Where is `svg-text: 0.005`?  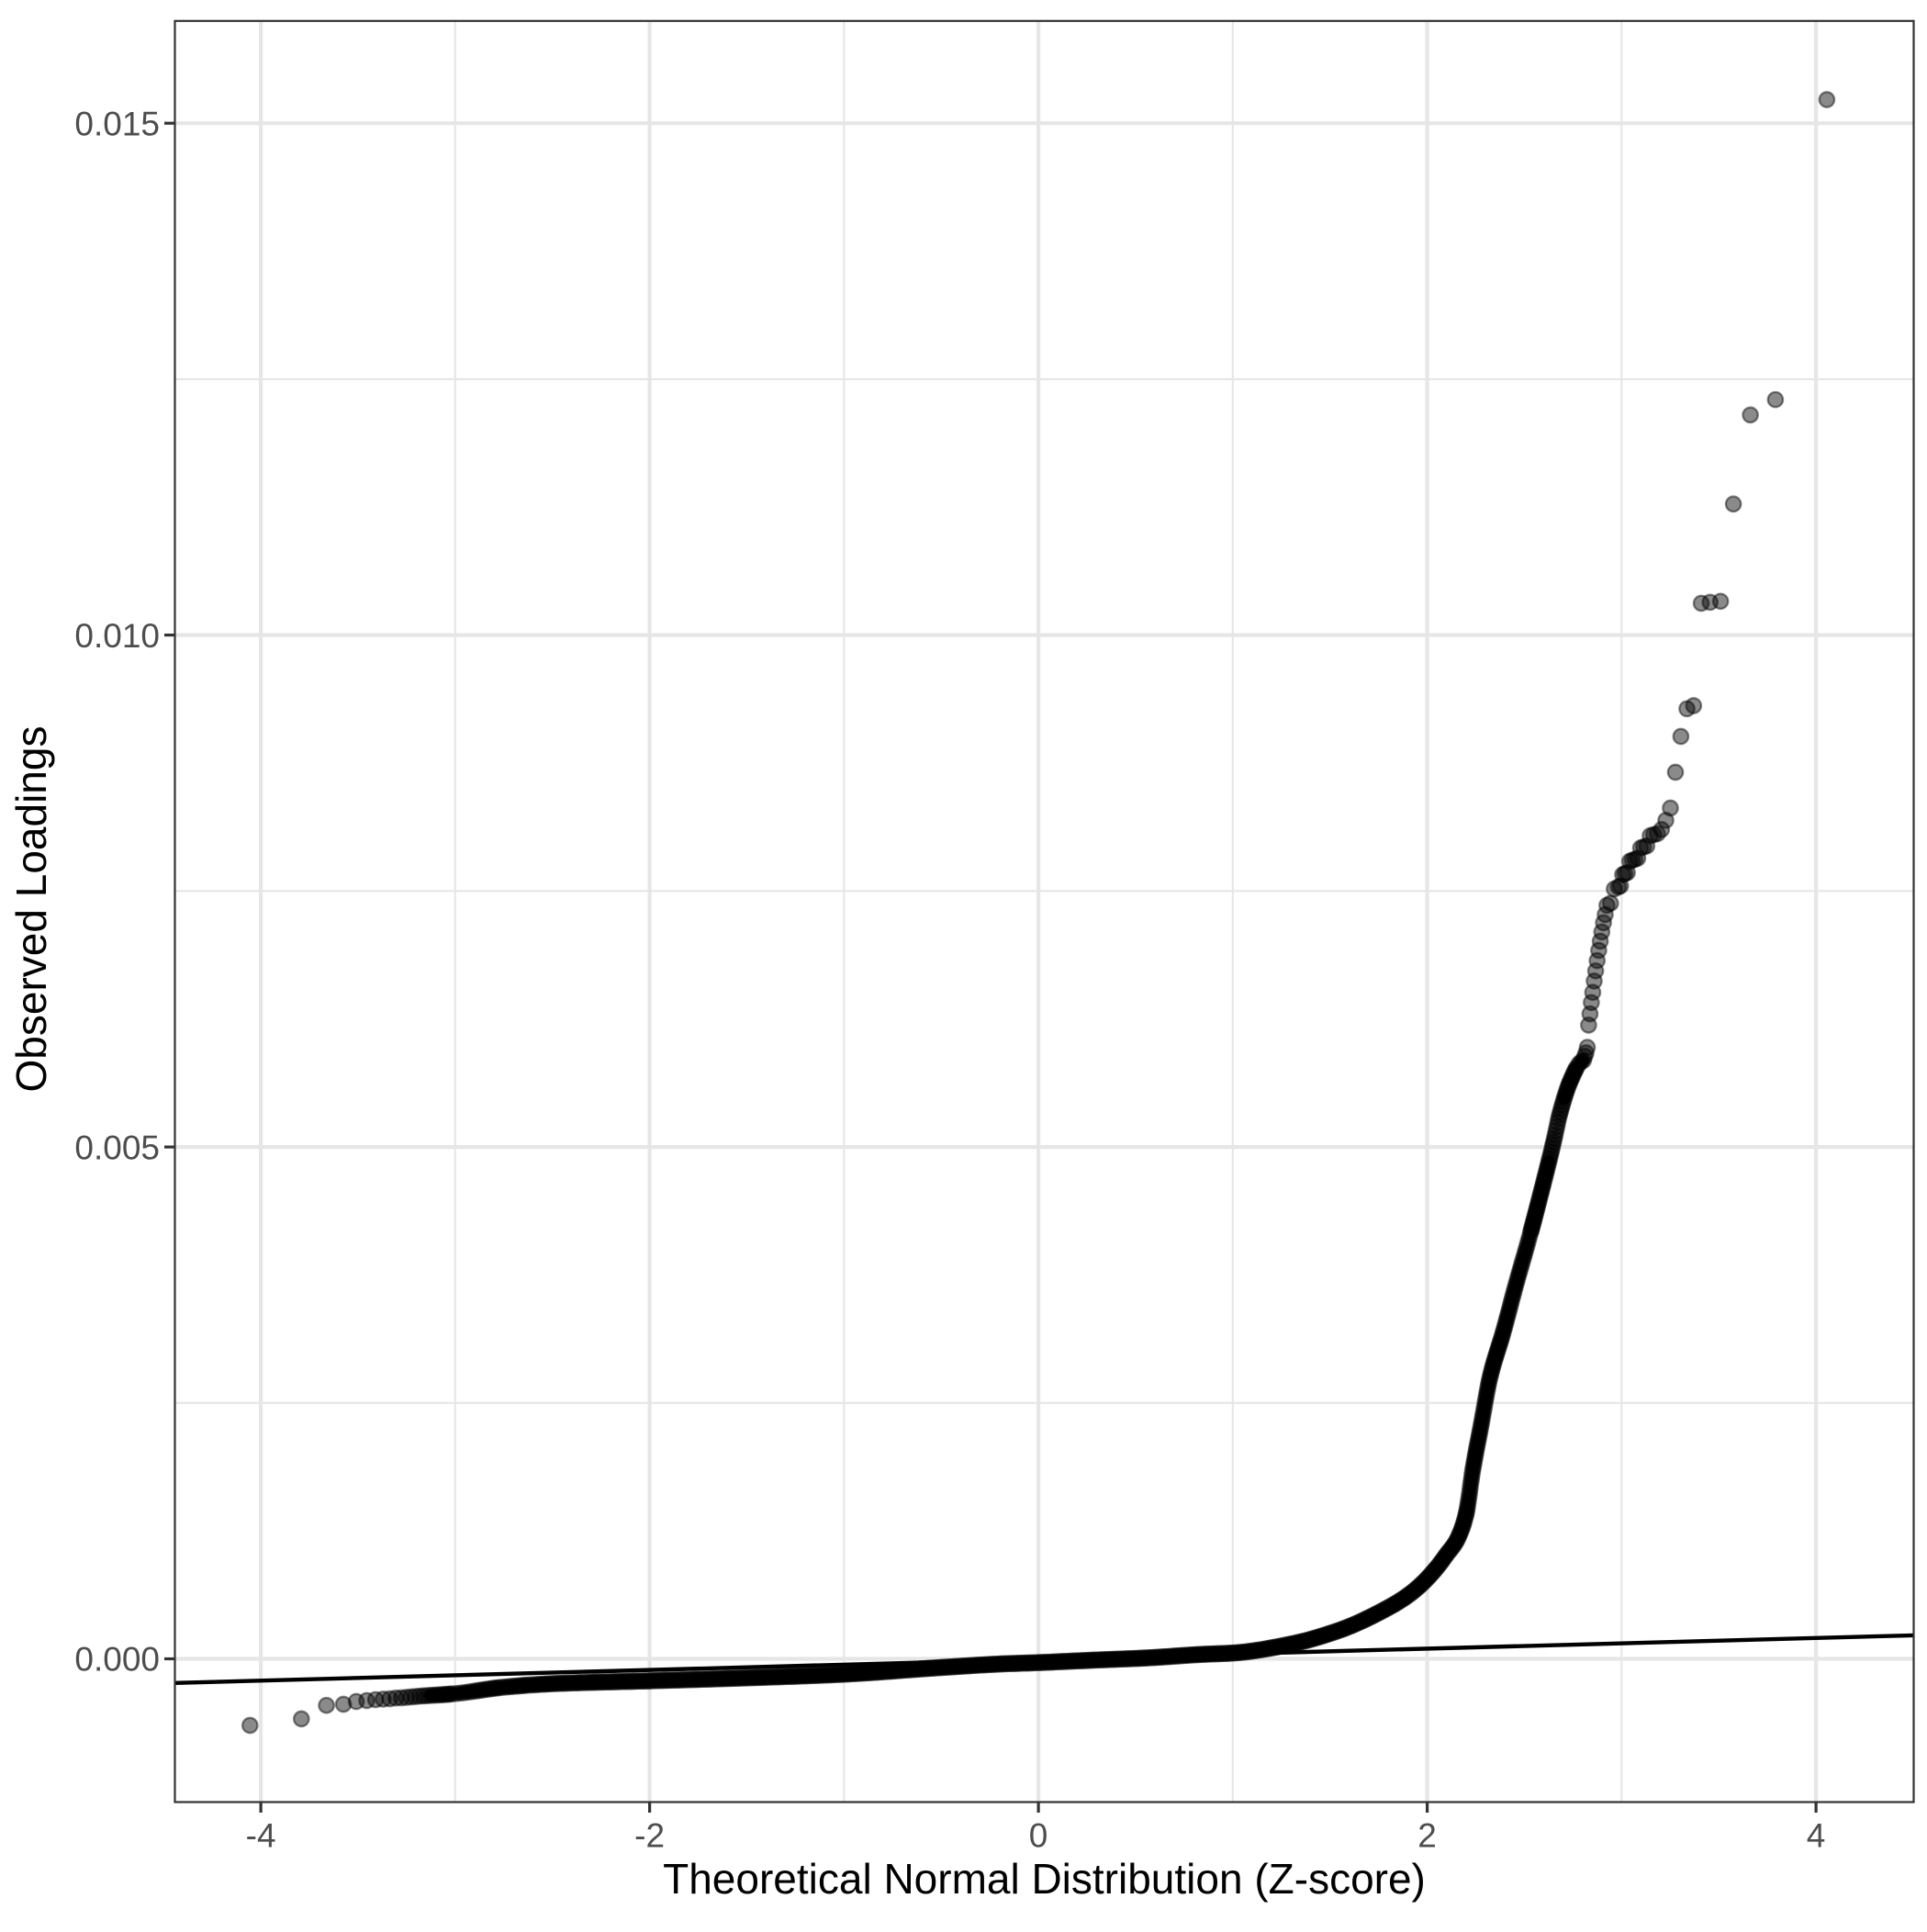
svg-text: 0.005 is located at coordinates (117, 1147).